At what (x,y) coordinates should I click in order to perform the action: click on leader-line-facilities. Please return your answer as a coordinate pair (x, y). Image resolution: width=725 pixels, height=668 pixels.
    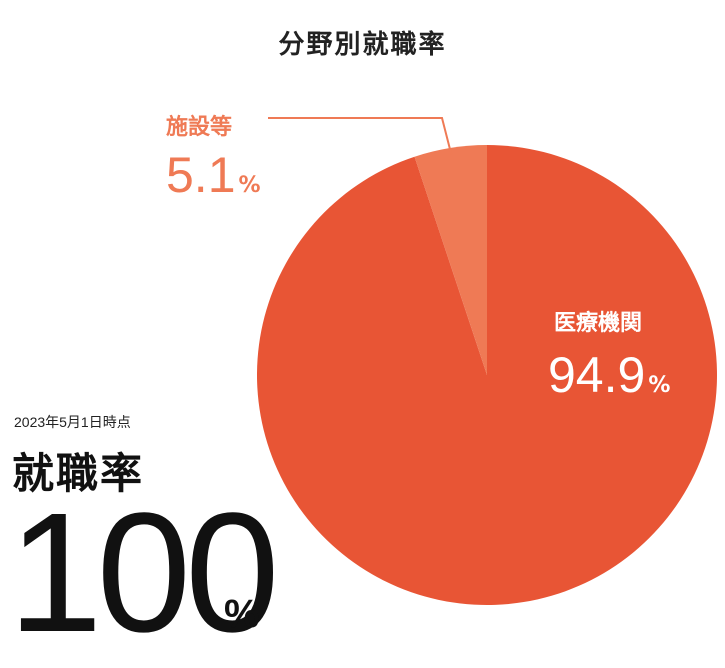
    Looking at the image, I should click on (360, 136).